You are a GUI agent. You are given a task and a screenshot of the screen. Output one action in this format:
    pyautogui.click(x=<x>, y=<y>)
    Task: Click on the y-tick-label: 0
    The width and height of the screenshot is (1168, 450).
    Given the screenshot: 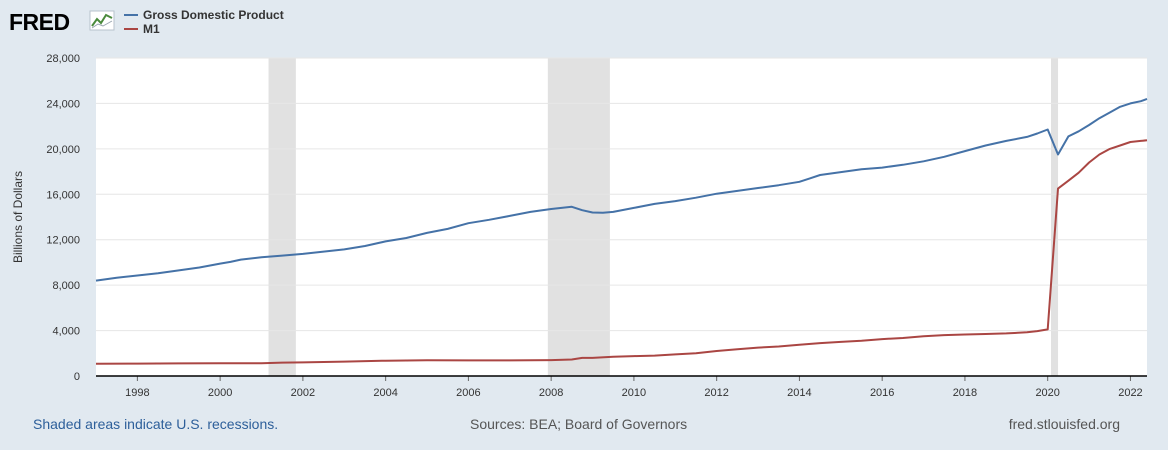 What is the action you would take?
    pyautogui.click(x=77, y=377)
    